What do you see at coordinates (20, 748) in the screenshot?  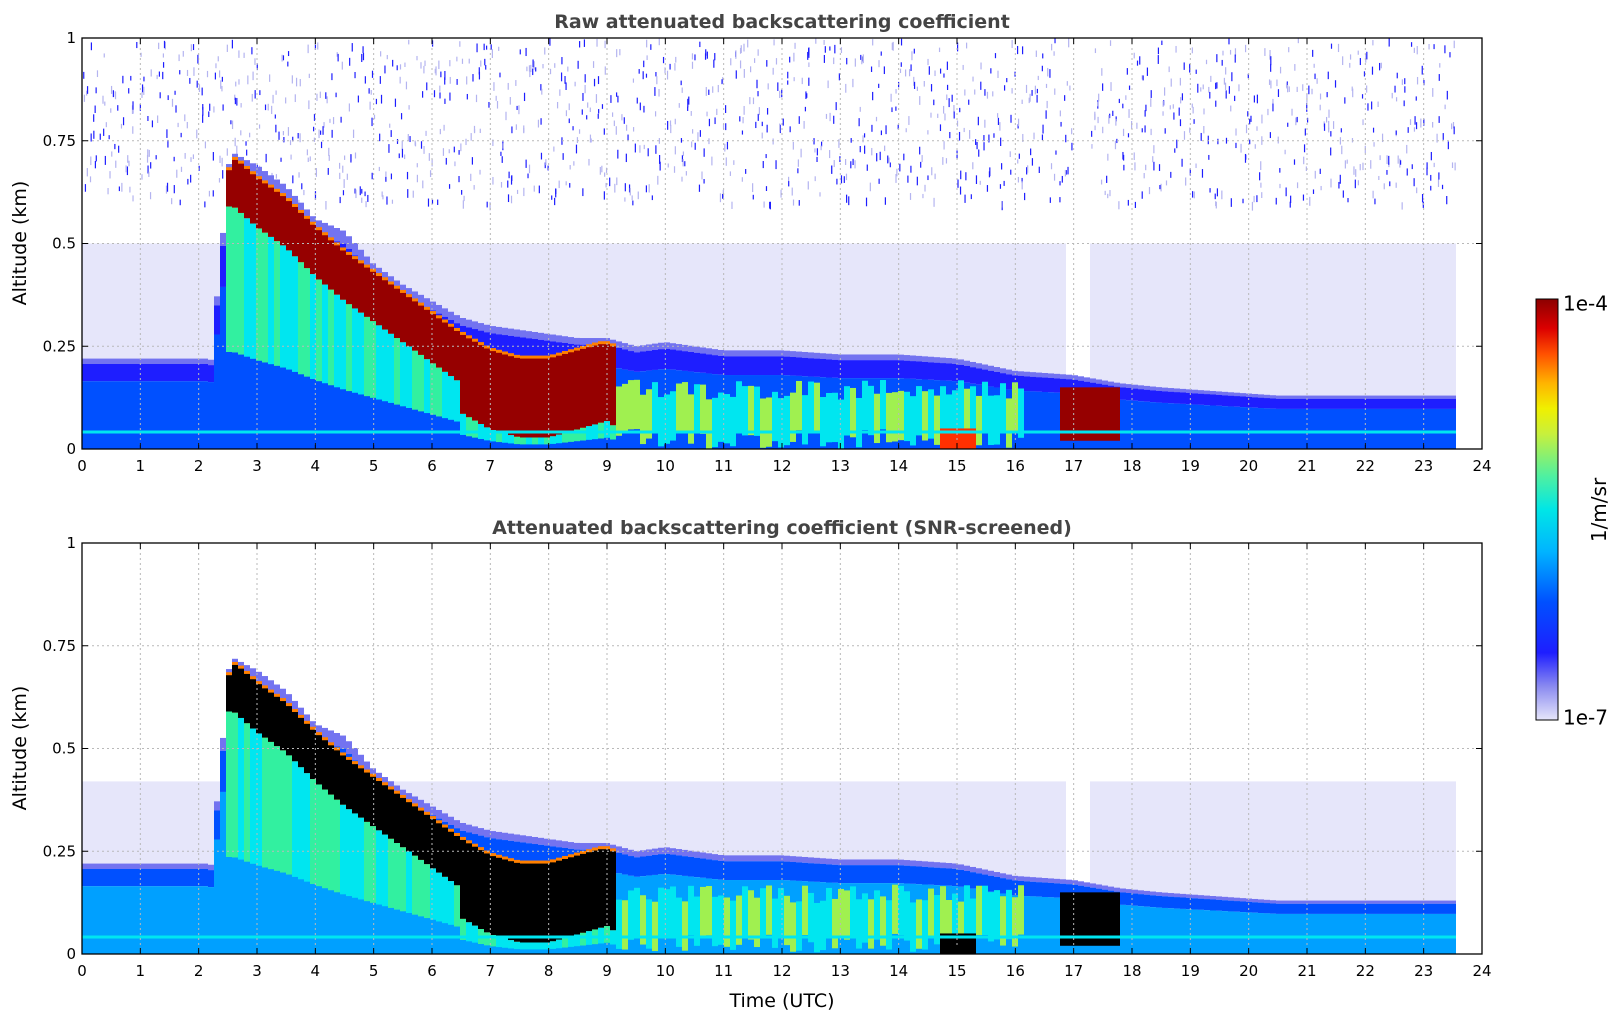 I see `screened-y-axis-label: Altitude (km)` at bounding box center [20, 748].